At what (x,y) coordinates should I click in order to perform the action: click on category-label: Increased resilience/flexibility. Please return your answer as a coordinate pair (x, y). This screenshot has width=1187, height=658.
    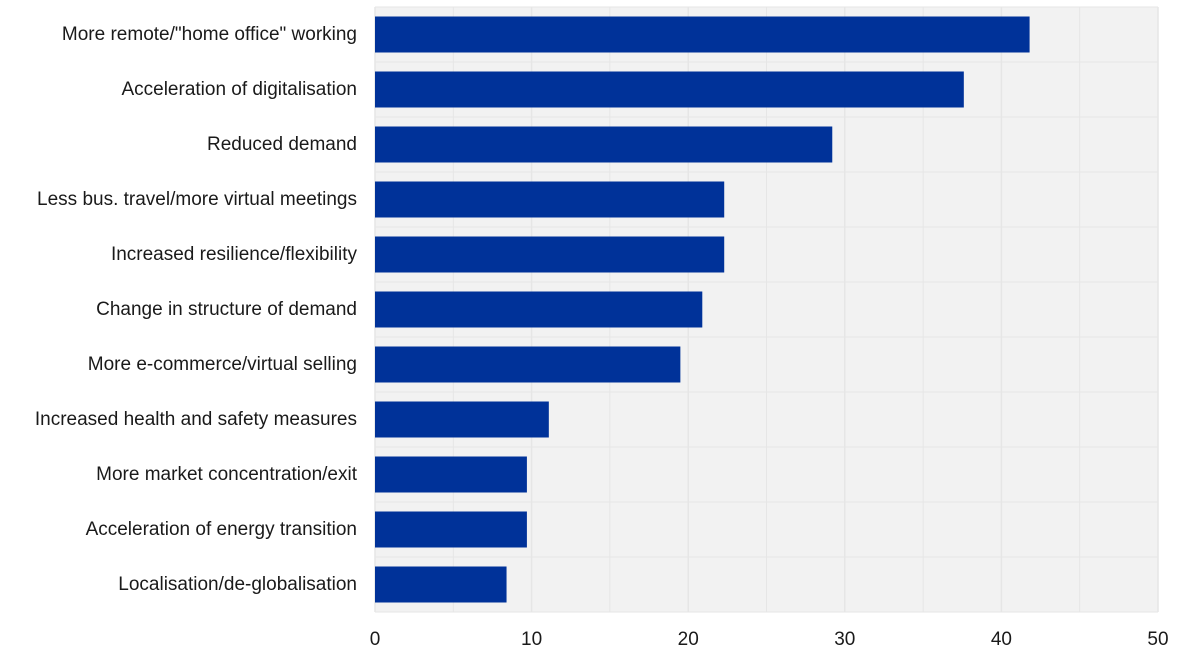
    Looking at the image, I should click on (234, 254).